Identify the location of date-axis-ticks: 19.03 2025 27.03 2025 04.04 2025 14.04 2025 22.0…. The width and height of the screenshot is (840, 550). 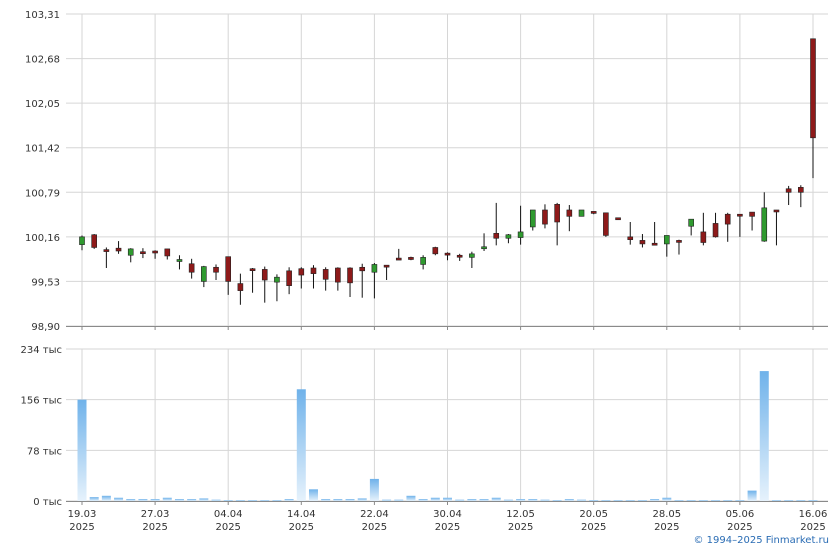
(448, 521).